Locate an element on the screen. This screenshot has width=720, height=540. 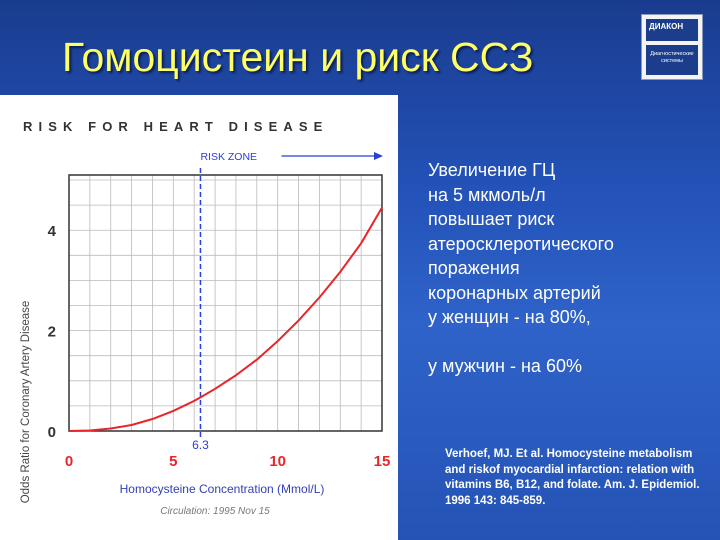
body-line-7: у женщин - на 80%, is located at coordinates (509, 317).